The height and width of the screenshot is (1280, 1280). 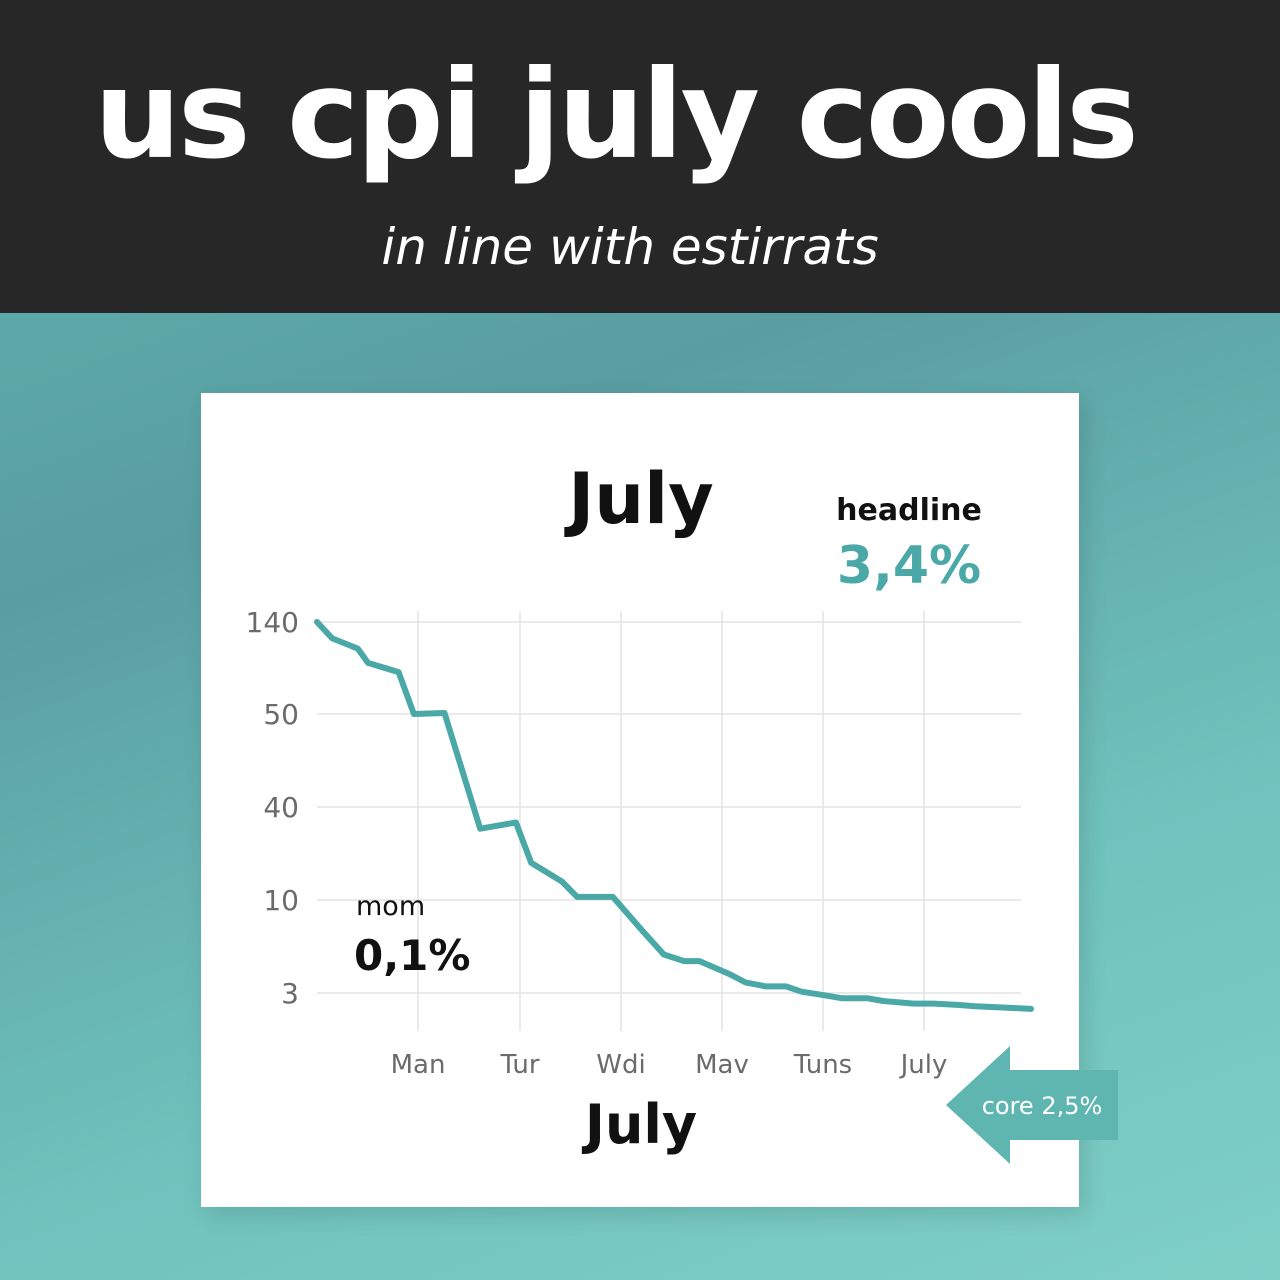 I want to click on mom-label: mom, so click(x=390, y=906).